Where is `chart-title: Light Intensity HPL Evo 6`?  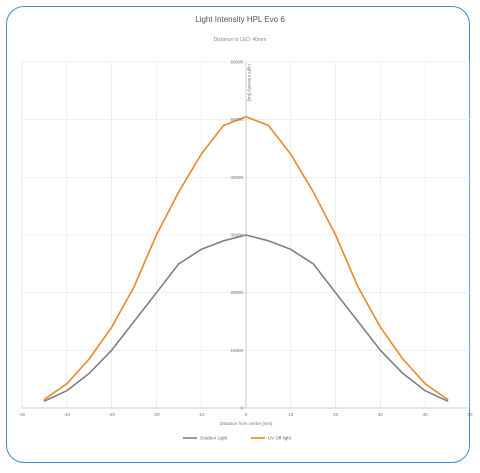
chart-title: Light Intensity HPL Evo 6 is located at coordinates (240, 19).